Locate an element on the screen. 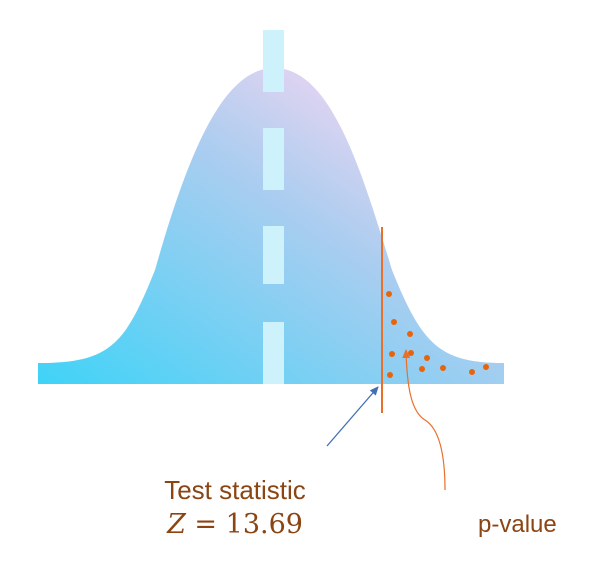 The width and height of the screenshot is (609, 570). z-value: 13.69 is located at coordinates (264, 524).